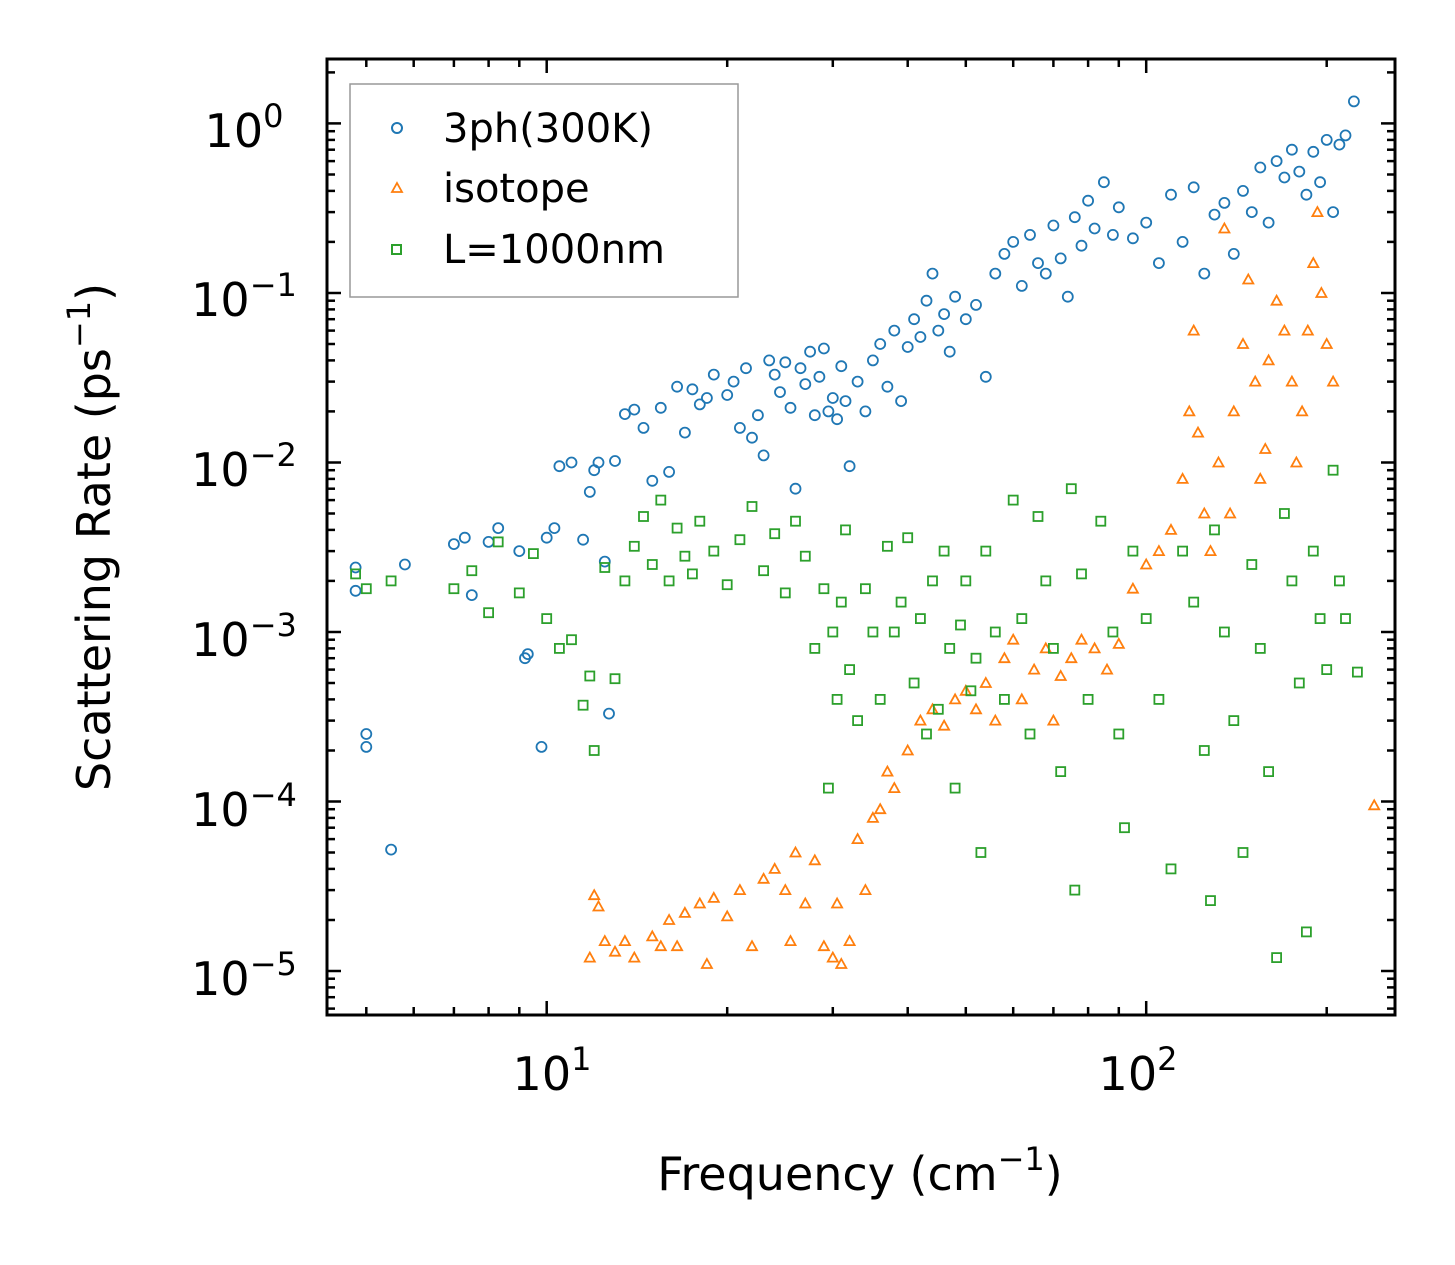 The width and height of the screenshot is (1455, 1265). Describe the element at coordinates (859, 1170) in the screenshot. I see `x-axis-title: Frequency (cm−1)` at that location.